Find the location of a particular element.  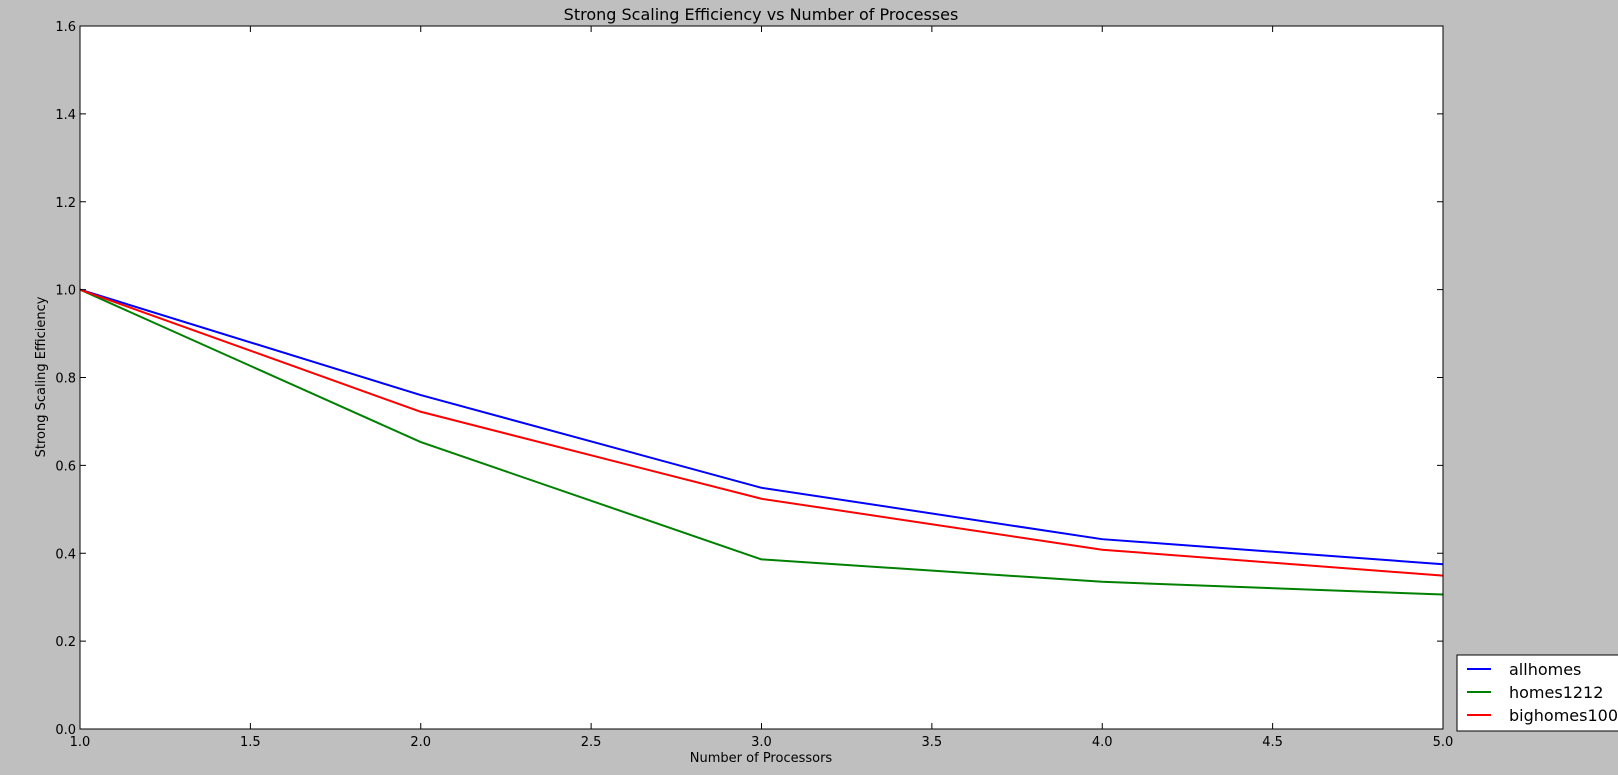

x-tick-label: 2.0 is located at coordinates (420, 742).